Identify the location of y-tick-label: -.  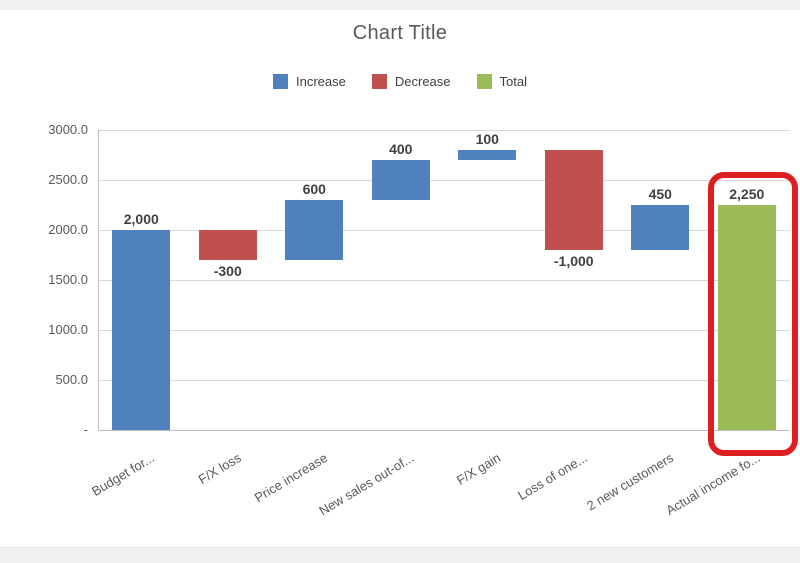
(85, 429).